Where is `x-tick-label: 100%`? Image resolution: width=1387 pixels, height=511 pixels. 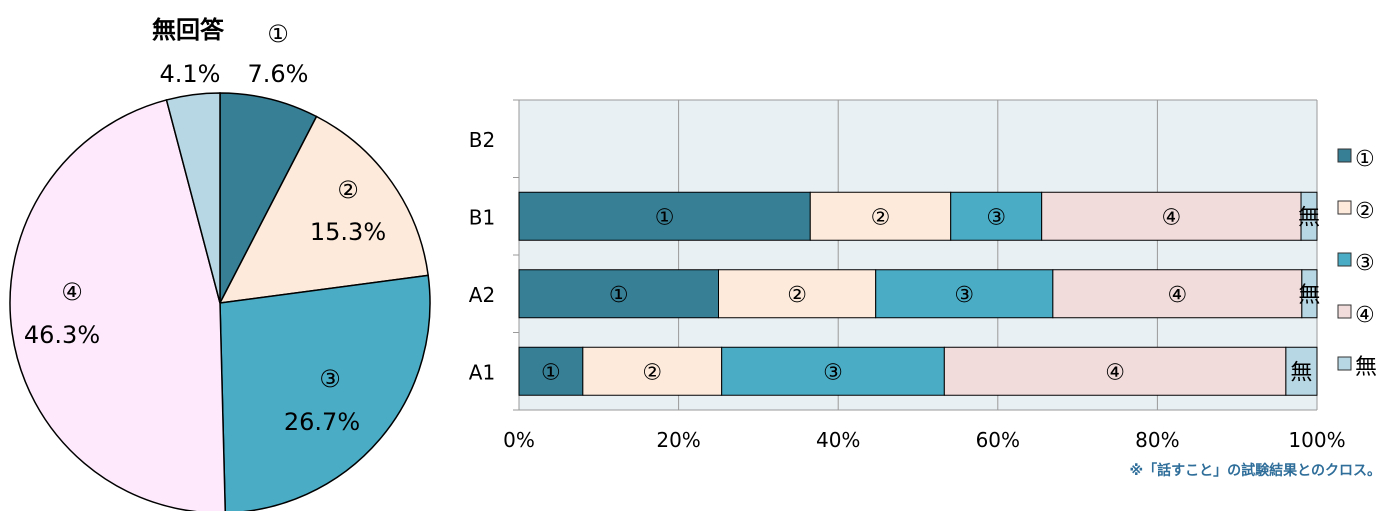
x-tick-label: 100% is located at coordinates (1316, 440).